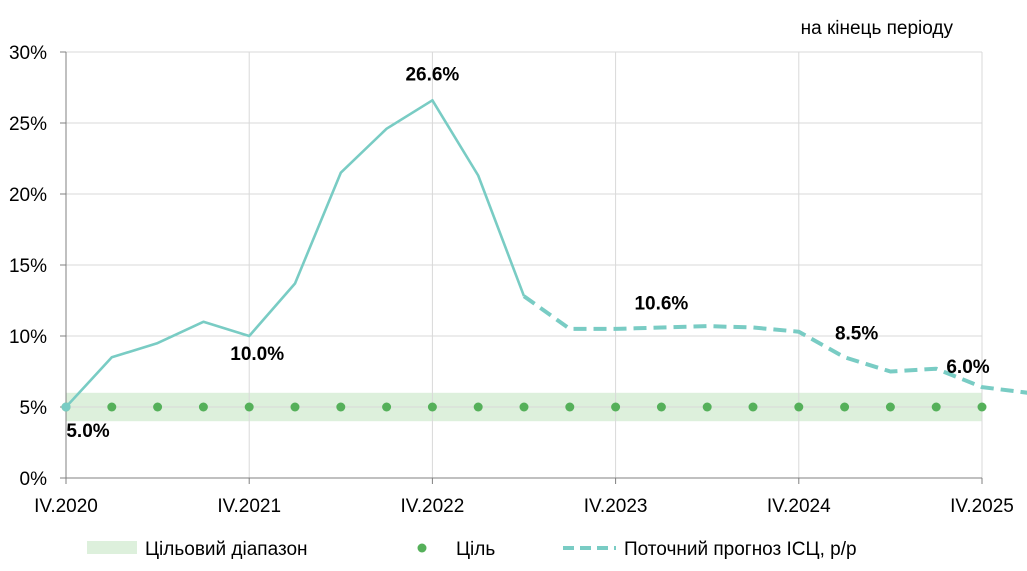 Image resolution: width=1027 pixels, height=571 pixels. Describe the element at coordinates (475, 549) in the screenshot. I see `legend-label-target: Ціль` at that location.